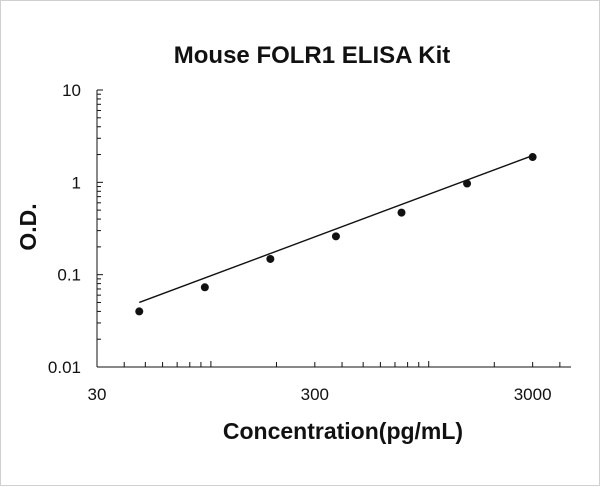  What do you see at coordinates (76, 182) in the screenshot?
I see `y-tick-label: 1` at bounding box center [76, 182].